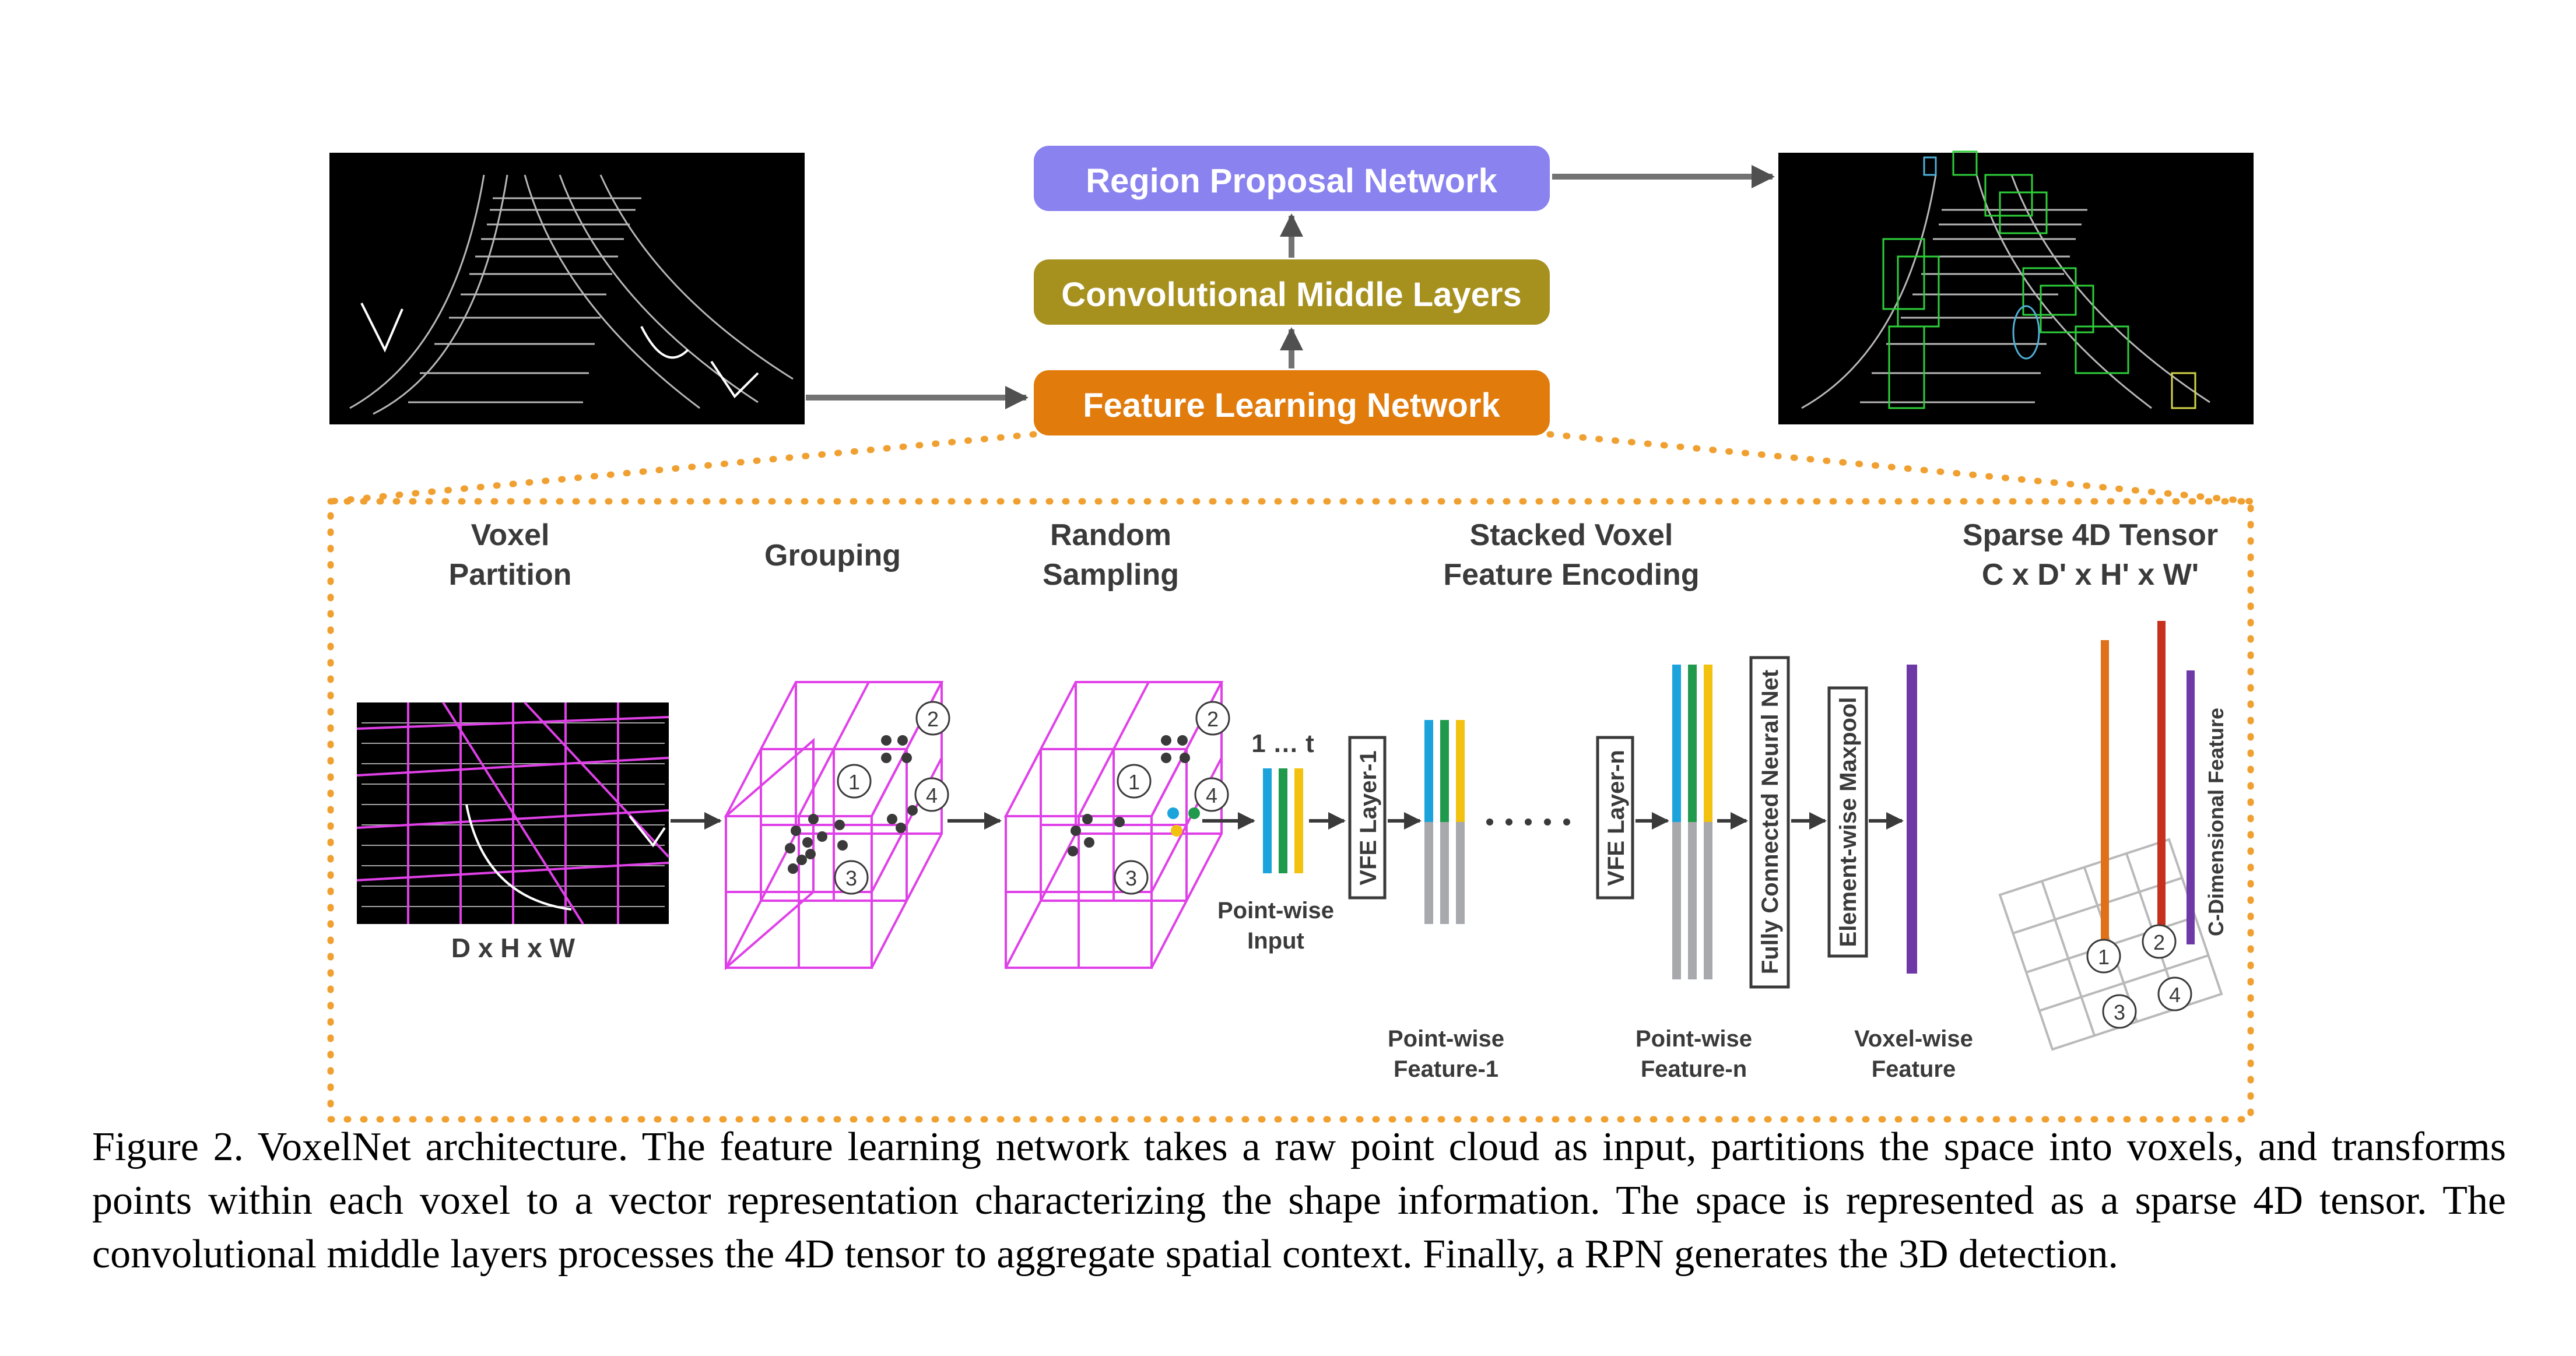  I want to click on voxel-feature-l2: Feature, so click(1914, 1069).